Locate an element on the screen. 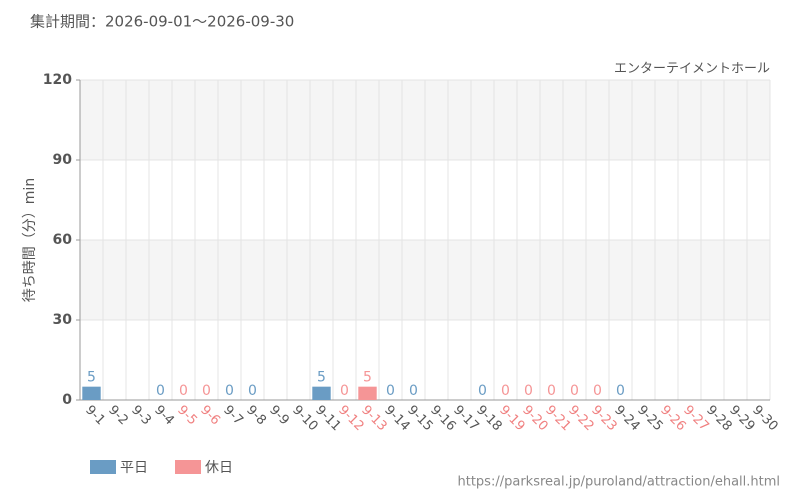 This screenshot has height=500, width=800. y-tick-label: 90 is located at coordinates (63, 160).